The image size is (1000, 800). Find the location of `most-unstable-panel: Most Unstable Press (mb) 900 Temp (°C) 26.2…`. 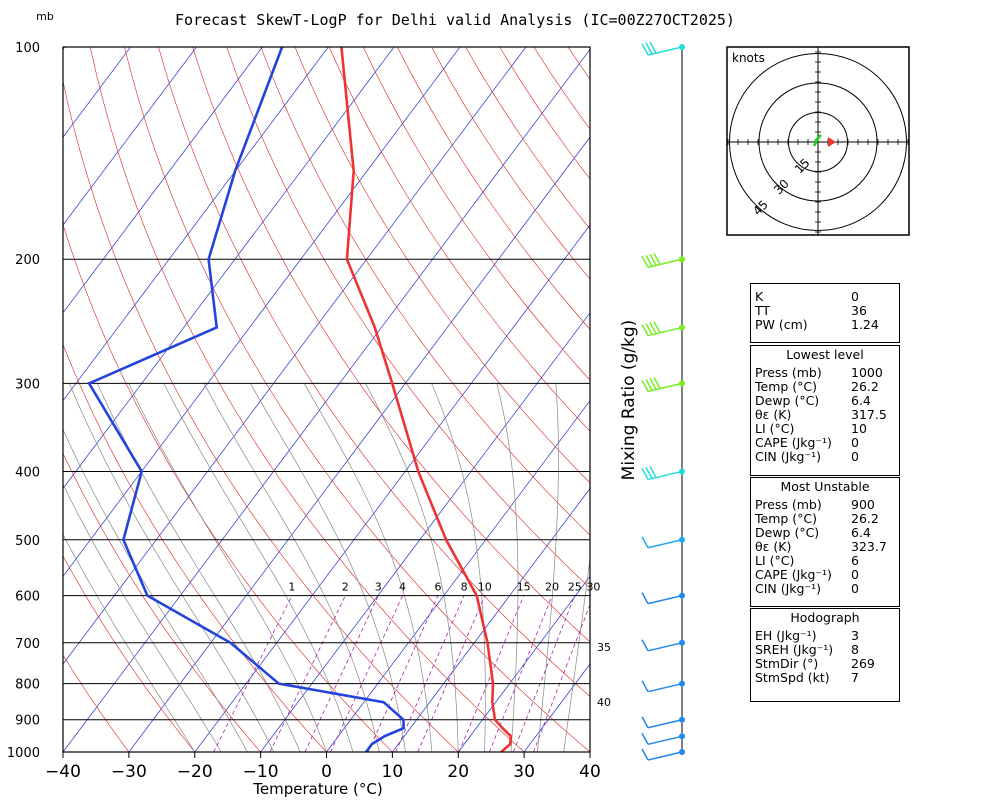

most-unstable-panel: Most Unstable Press (mb) 900 Temp (°C) 26.2… is located at coordinates (825, 542).